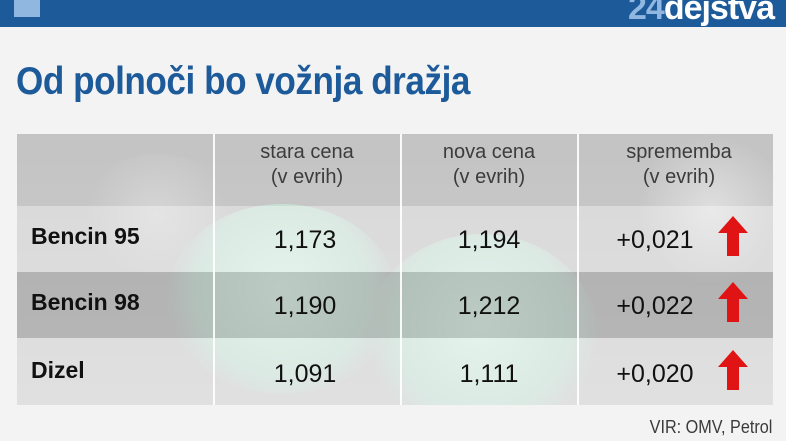 The height and width of the screenshot is (441, 786). Describe the element at coordinates (305, 240) in the screenshot. I see `old-price: 1,173` at that location.